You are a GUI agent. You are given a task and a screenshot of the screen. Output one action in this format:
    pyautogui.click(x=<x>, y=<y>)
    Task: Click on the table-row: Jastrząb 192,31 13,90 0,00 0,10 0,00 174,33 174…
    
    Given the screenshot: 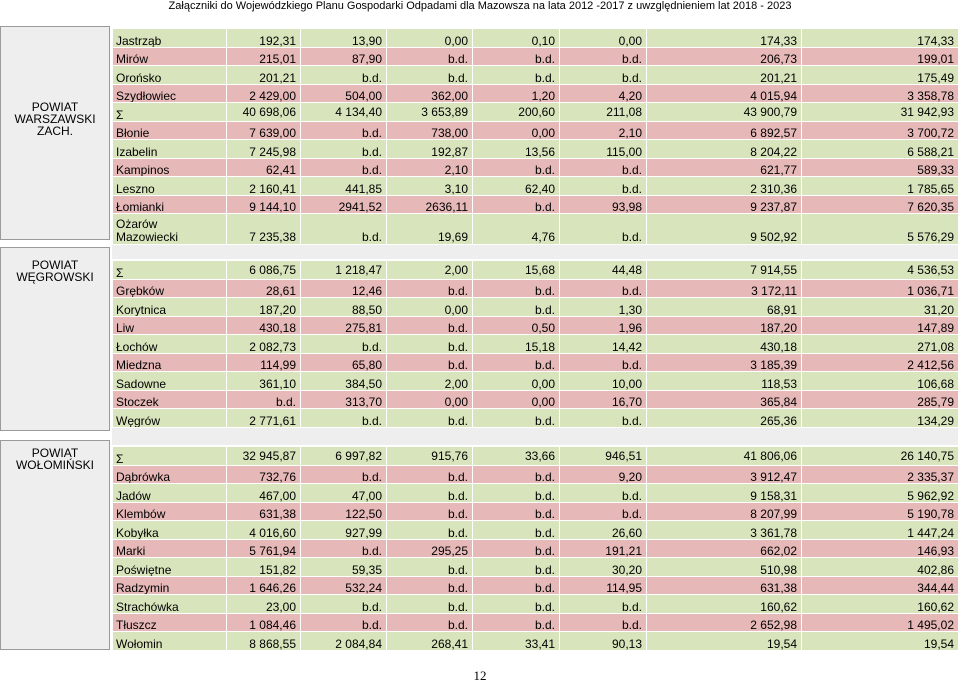 What is the action you would take?
    pyautogui.click(x=535, y=38)
    